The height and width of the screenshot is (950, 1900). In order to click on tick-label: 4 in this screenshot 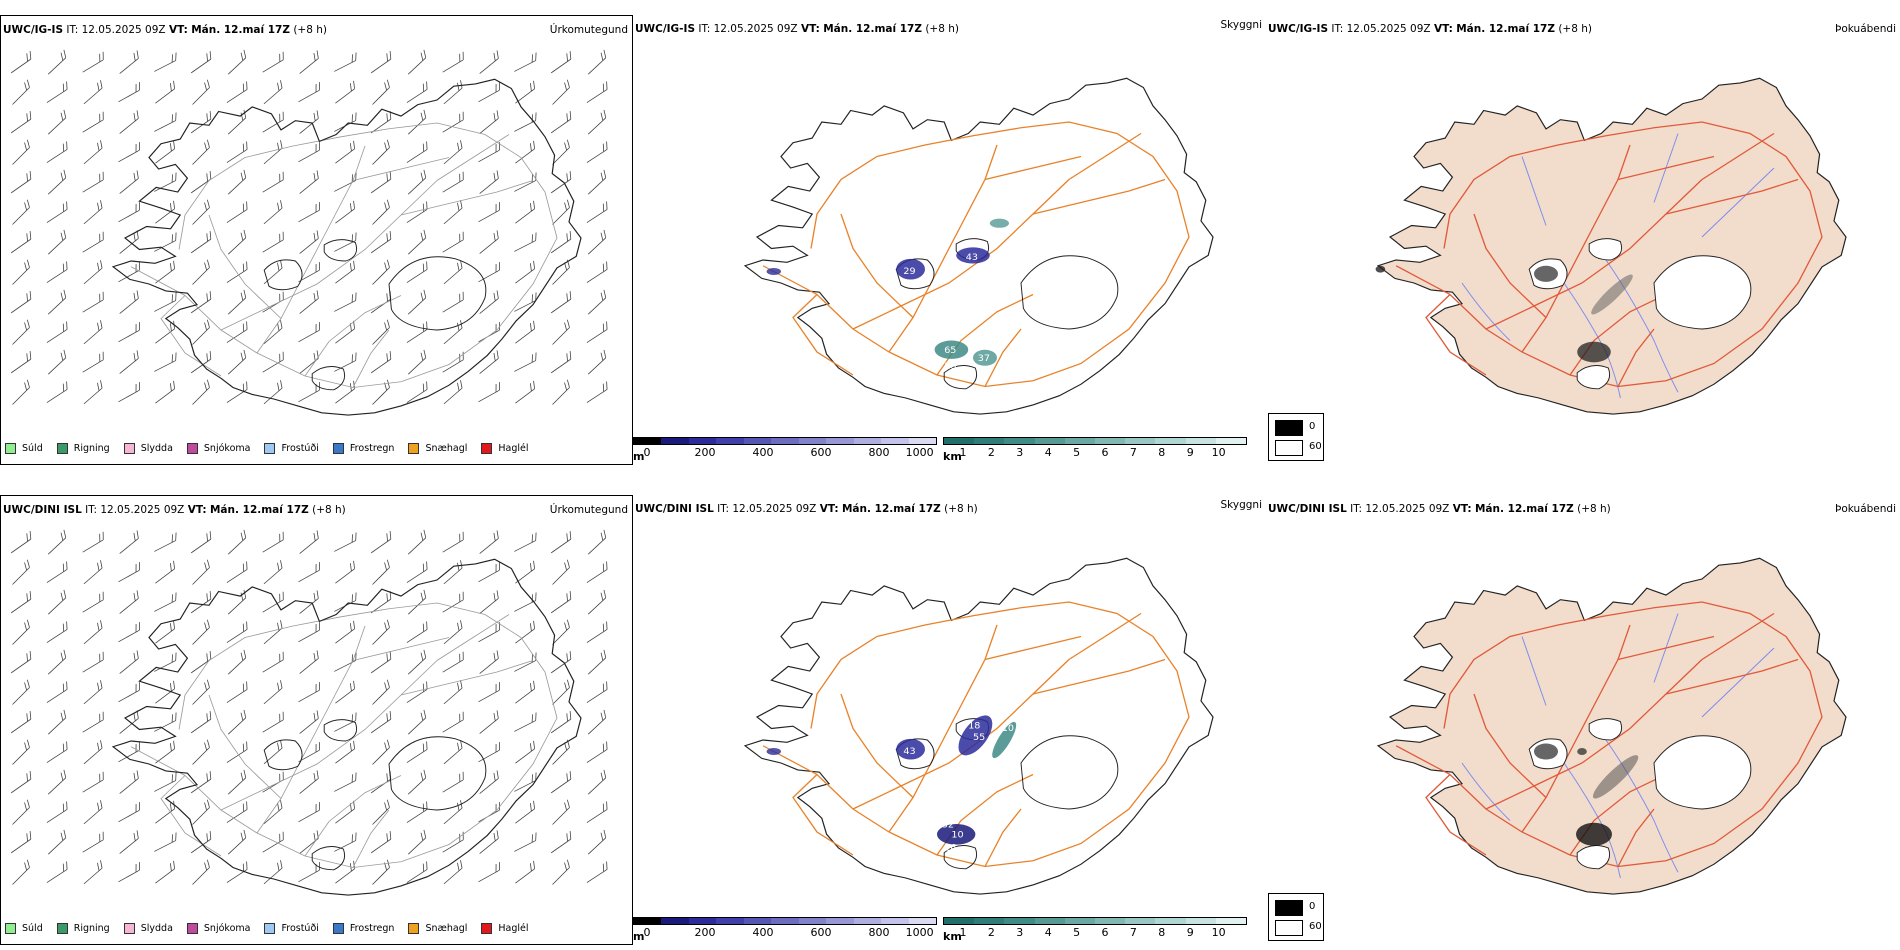, I will do `click(1048, 452)`.